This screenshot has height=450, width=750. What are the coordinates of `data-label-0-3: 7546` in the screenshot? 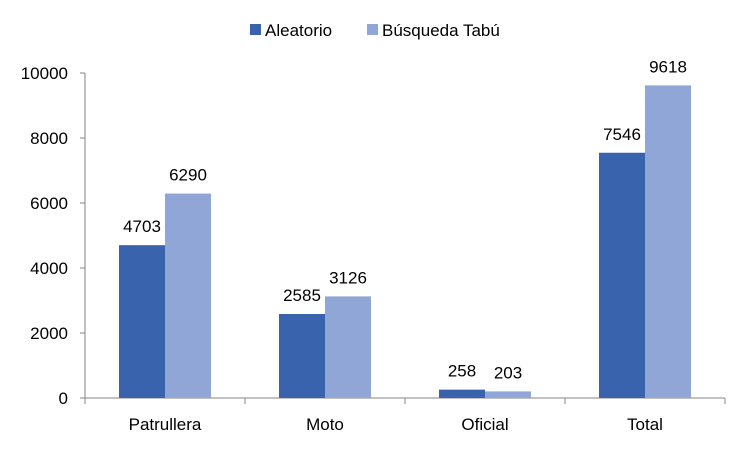 It's located at (622, 134).